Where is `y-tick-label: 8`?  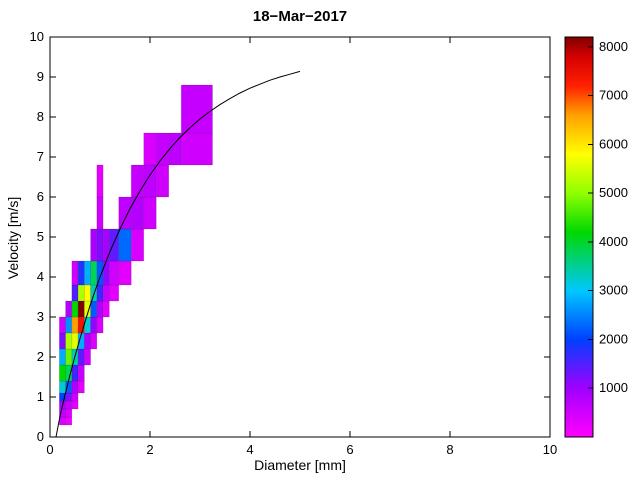
y-tick-label: 8 is located at coordinates (40, 116).